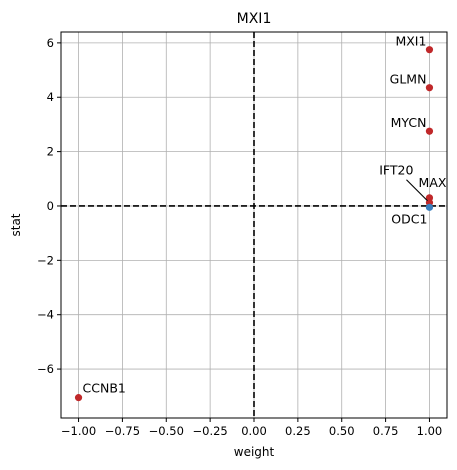 This screenshot has height=470, width=457. Describe the element at coordinates (430, 431) in the screenshot. I see `x-tick-label: 1.00` at that location.